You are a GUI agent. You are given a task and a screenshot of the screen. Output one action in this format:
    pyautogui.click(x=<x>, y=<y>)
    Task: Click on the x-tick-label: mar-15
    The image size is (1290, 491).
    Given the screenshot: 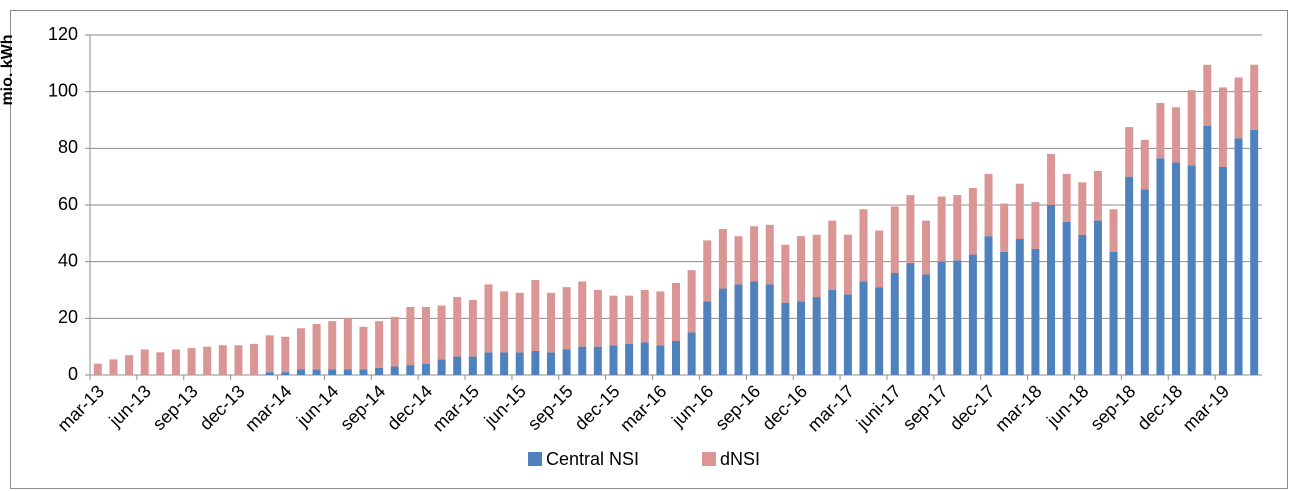 What is the action you would take?
    pyautogui.click(x=456, y=408)
    